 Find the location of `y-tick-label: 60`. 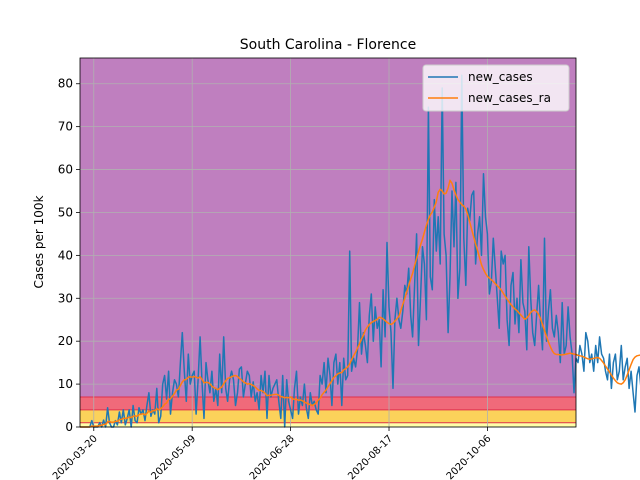

y-tick-label: 60 is located at coordinates (65, 170).